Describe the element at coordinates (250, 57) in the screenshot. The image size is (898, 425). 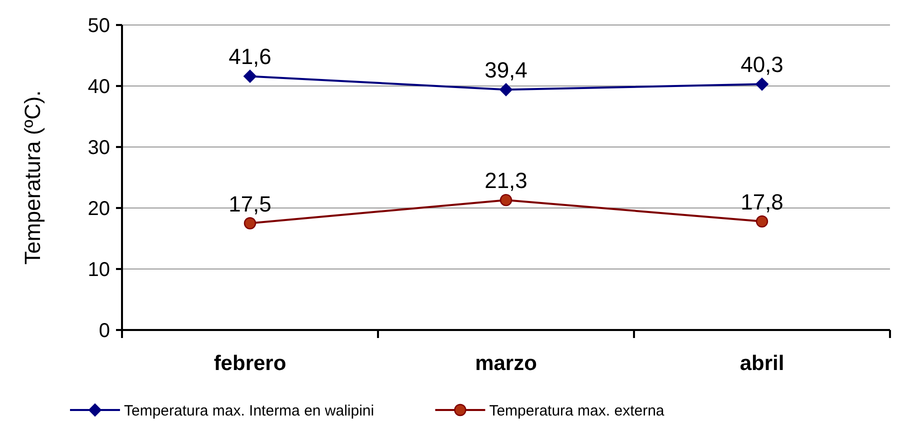
I see `data-label: 41,6` at that location.